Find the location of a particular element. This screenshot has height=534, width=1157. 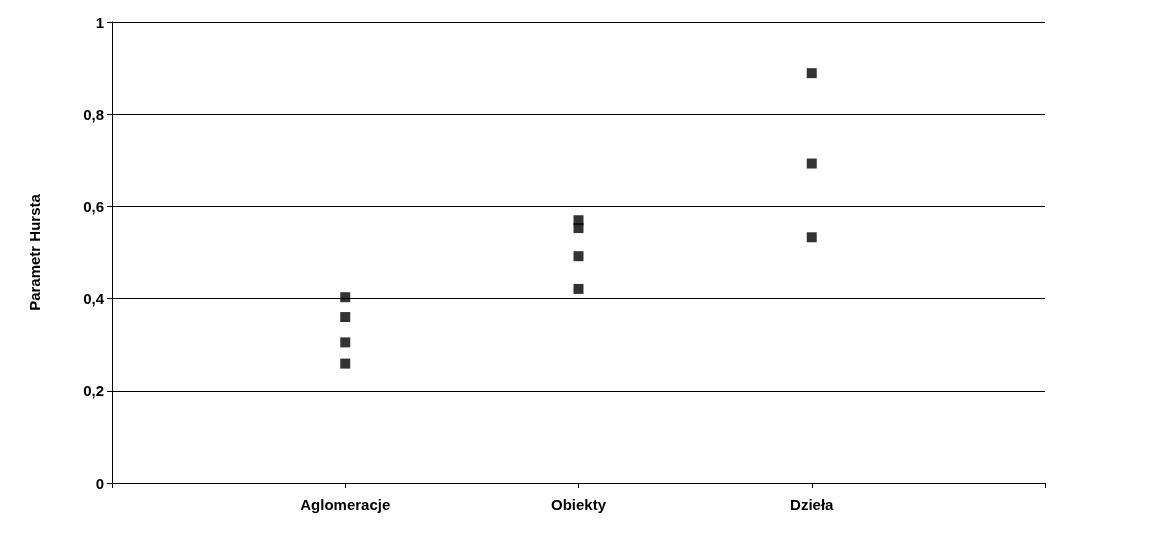

y-tick-label: 0,2 is located at coordinates (93, 391).